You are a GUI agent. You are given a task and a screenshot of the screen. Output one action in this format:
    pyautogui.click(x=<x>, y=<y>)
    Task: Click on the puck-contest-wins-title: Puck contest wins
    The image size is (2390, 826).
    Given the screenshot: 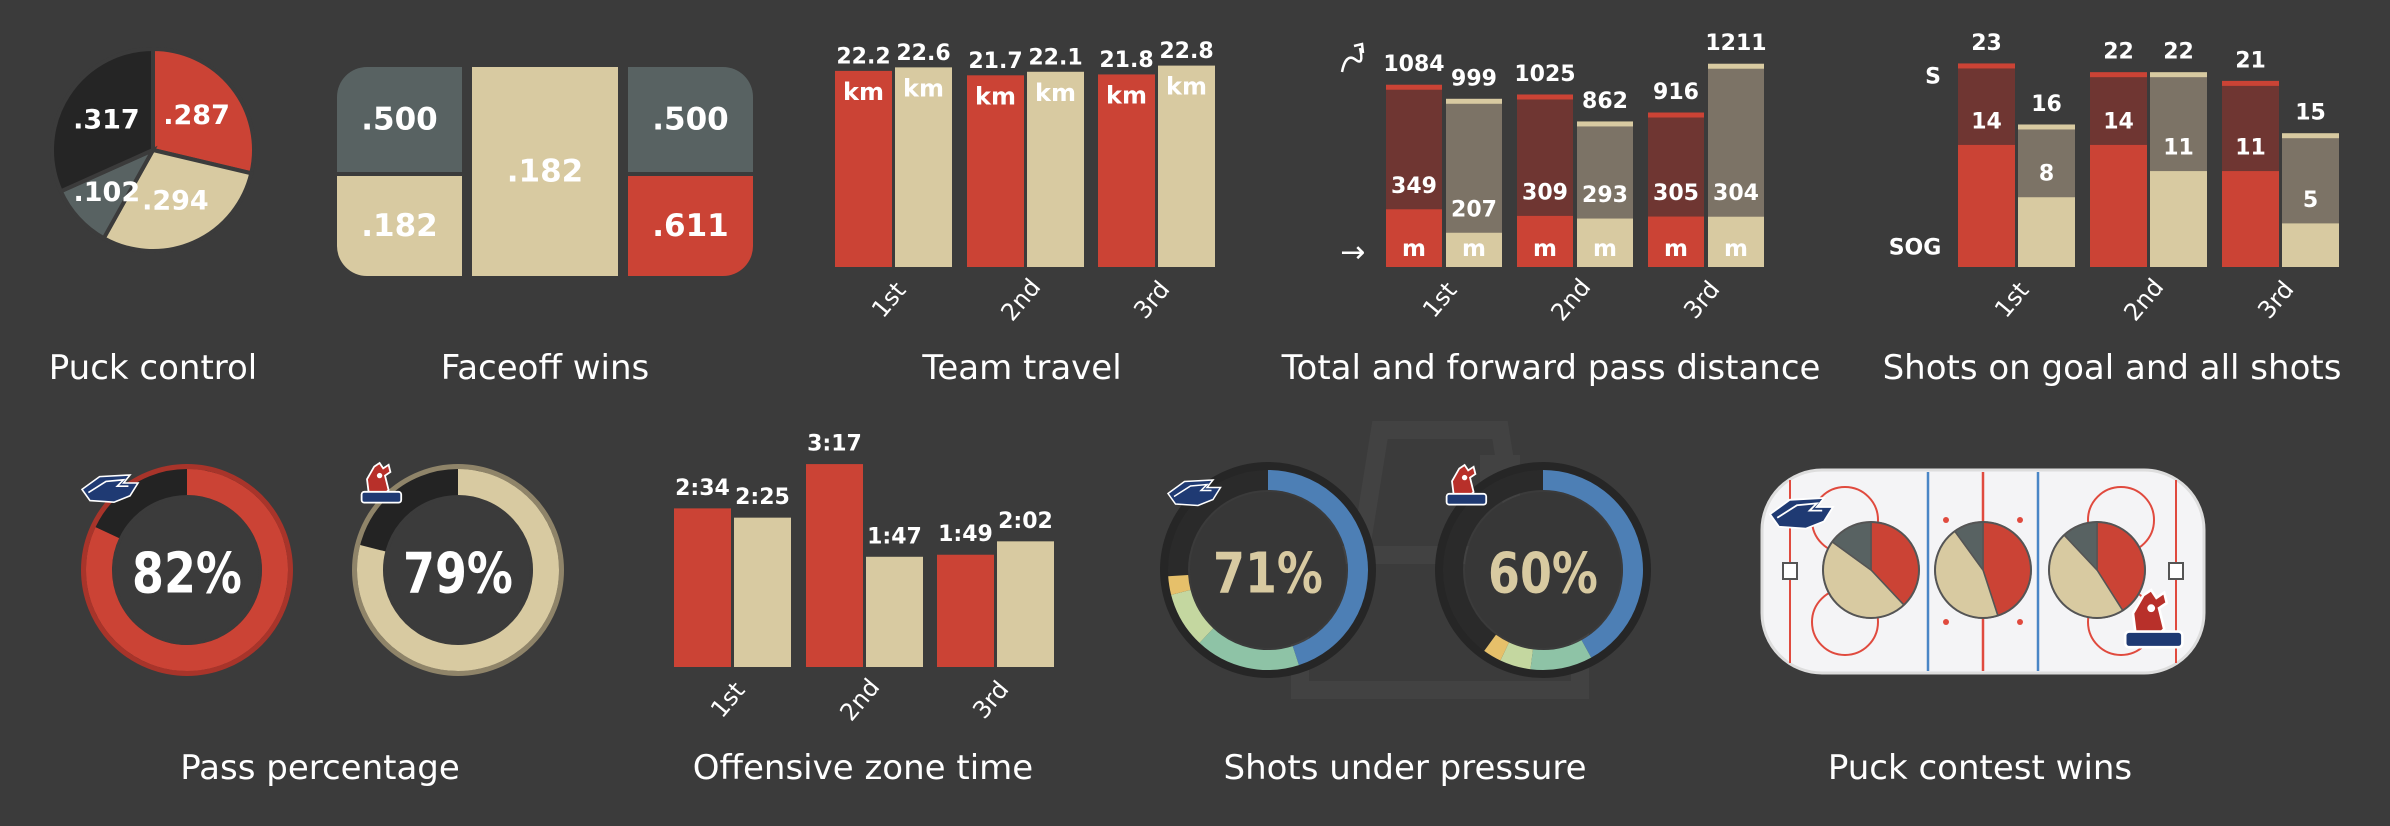 What is the action you would take?
    pyautogui.click(x=1980, y=768)
    